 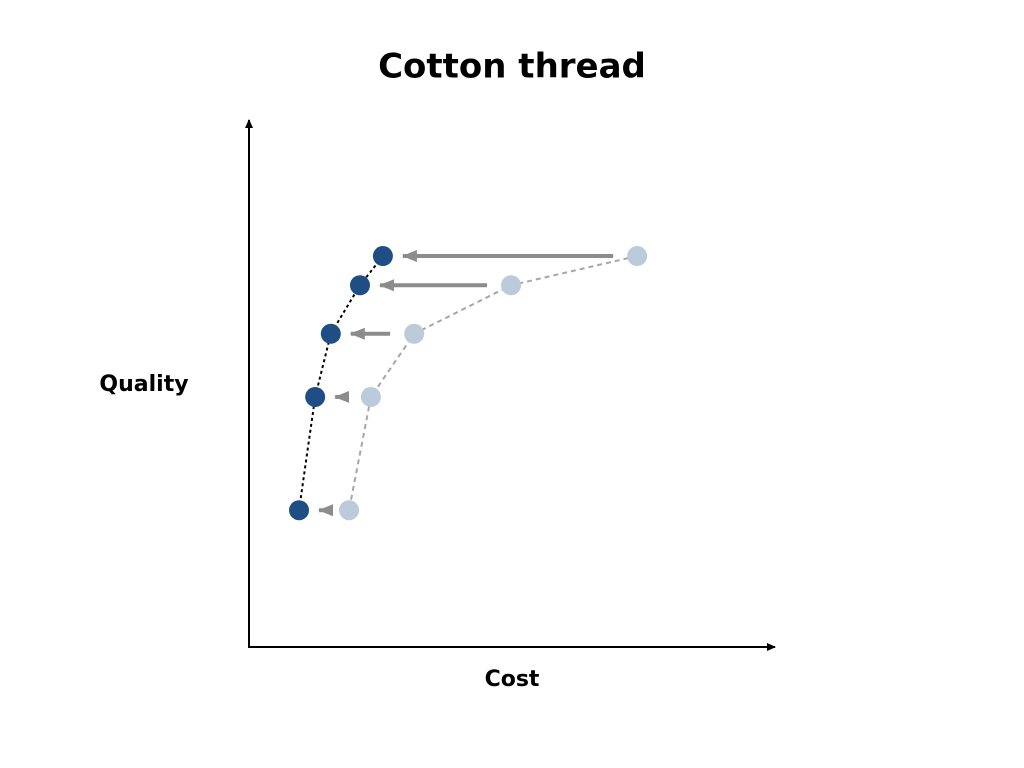 What do you see at coordinates (143, 384) in the screenshot?
I see `y-axis-label: Quality` at bounding box center [143, 384].